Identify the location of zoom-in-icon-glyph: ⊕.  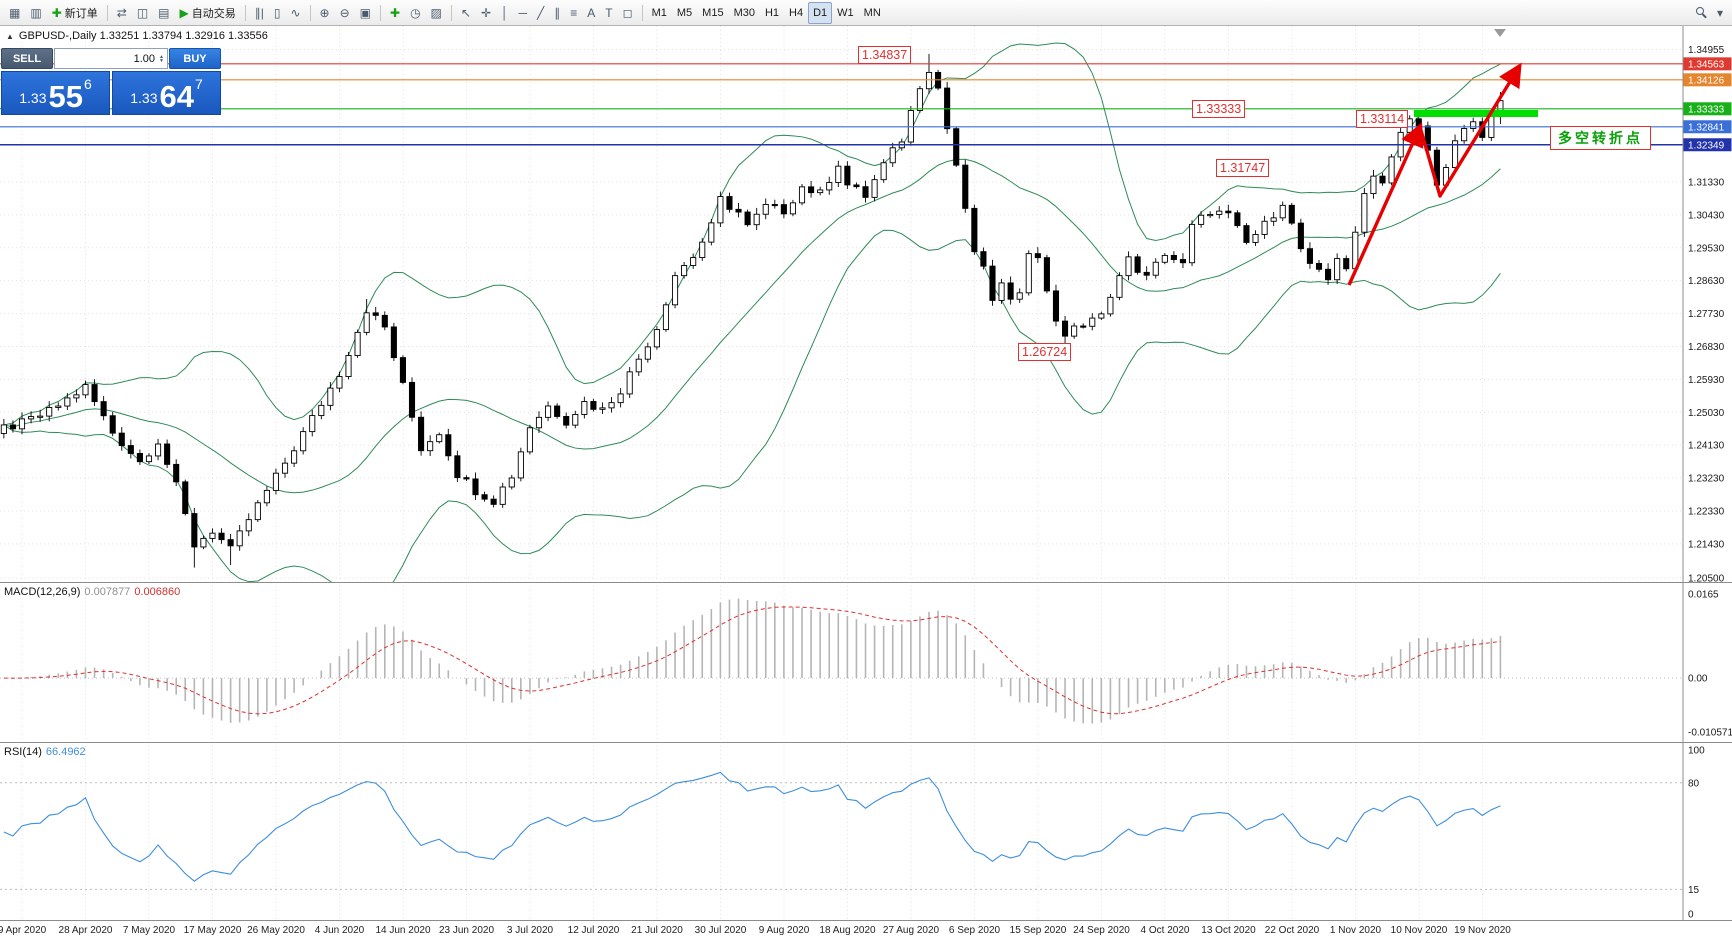
(324, 12).